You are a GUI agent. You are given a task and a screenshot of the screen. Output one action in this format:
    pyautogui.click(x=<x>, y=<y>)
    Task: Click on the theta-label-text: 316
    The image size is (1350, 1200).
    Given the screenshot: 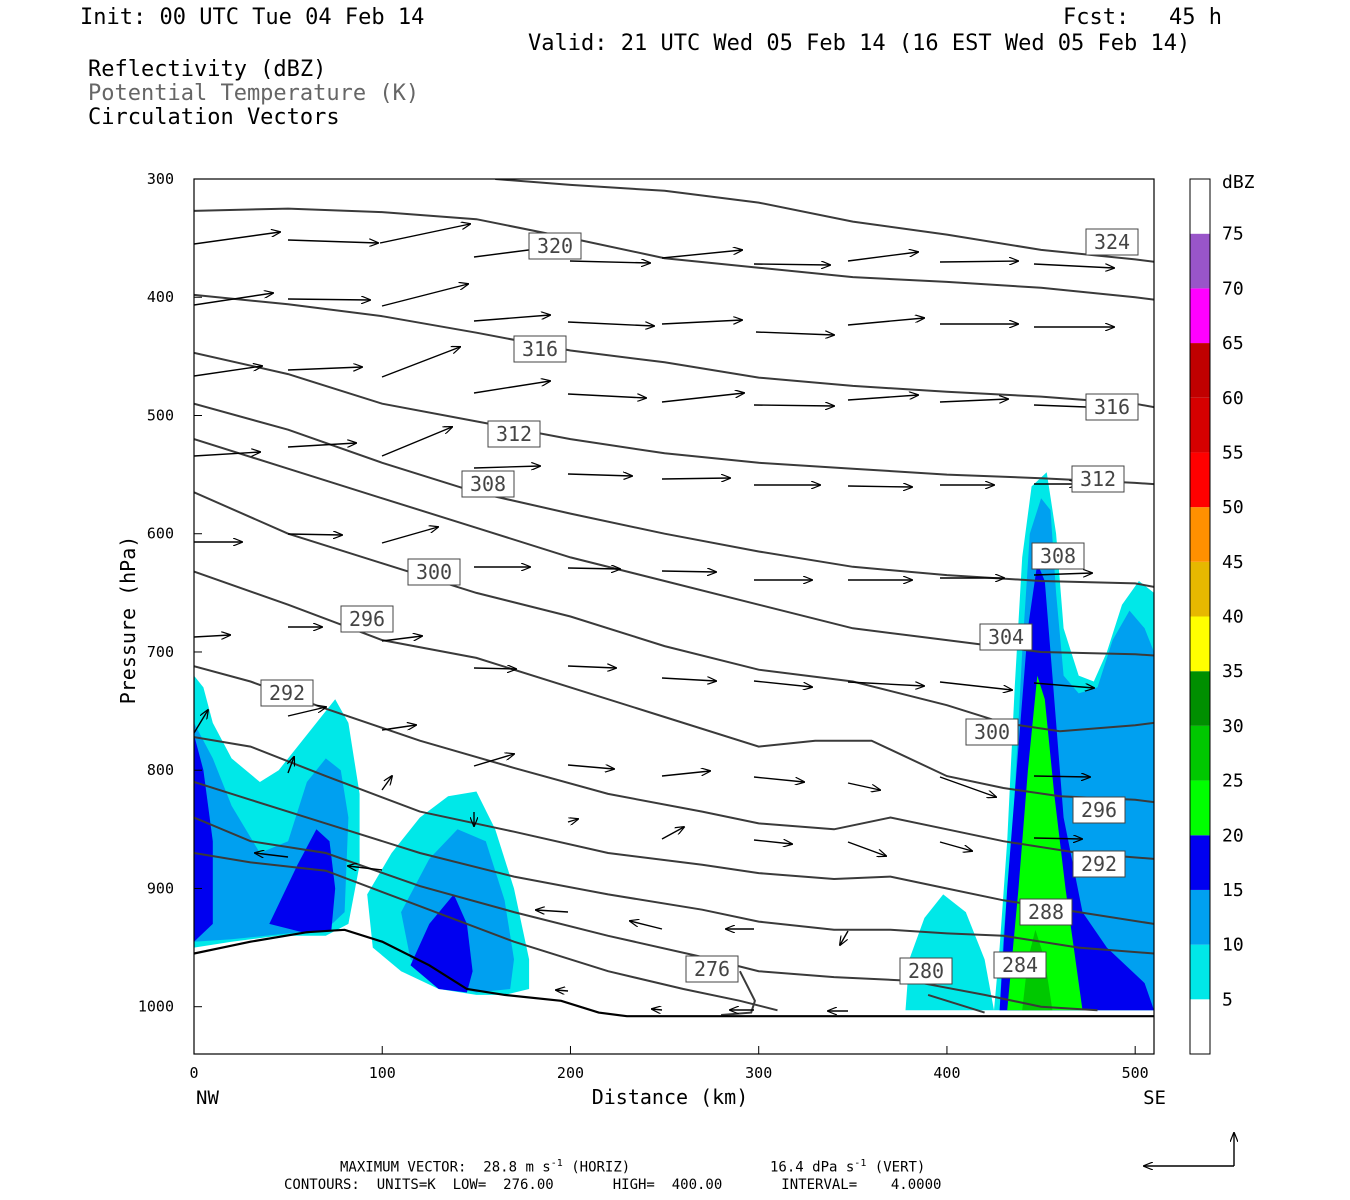 What is the action you would take?
    pyautogui.click(x=1112, y=407)
    